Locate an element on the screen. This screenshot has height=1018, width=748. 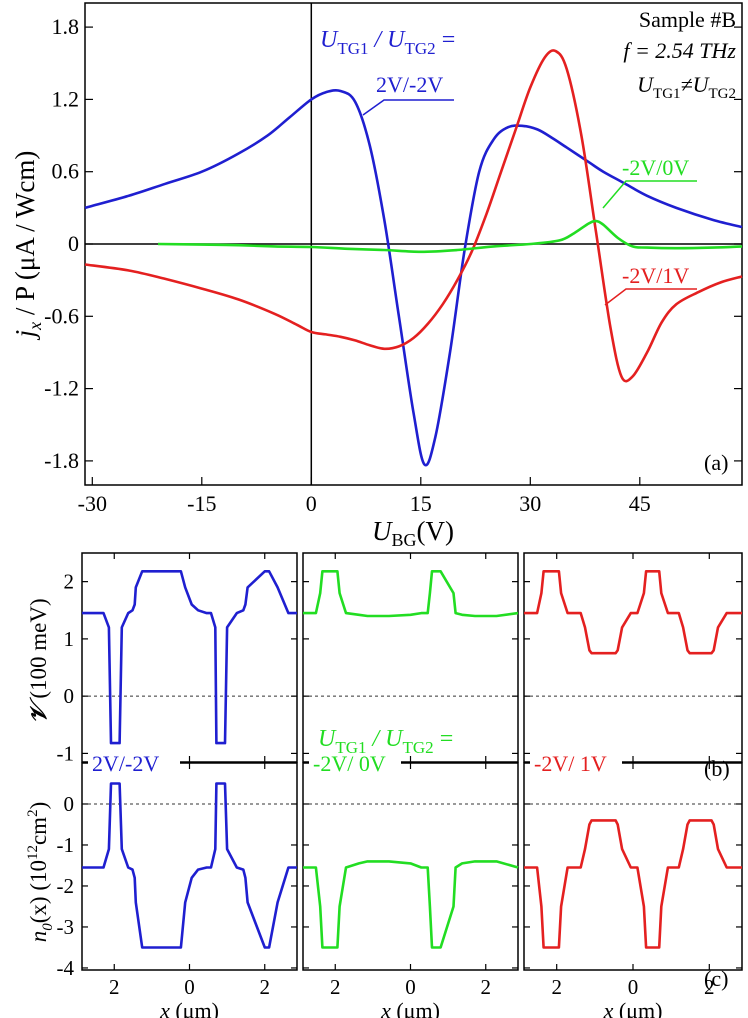
profile-line-b--2V-1V is located at coordinates (633, 612).